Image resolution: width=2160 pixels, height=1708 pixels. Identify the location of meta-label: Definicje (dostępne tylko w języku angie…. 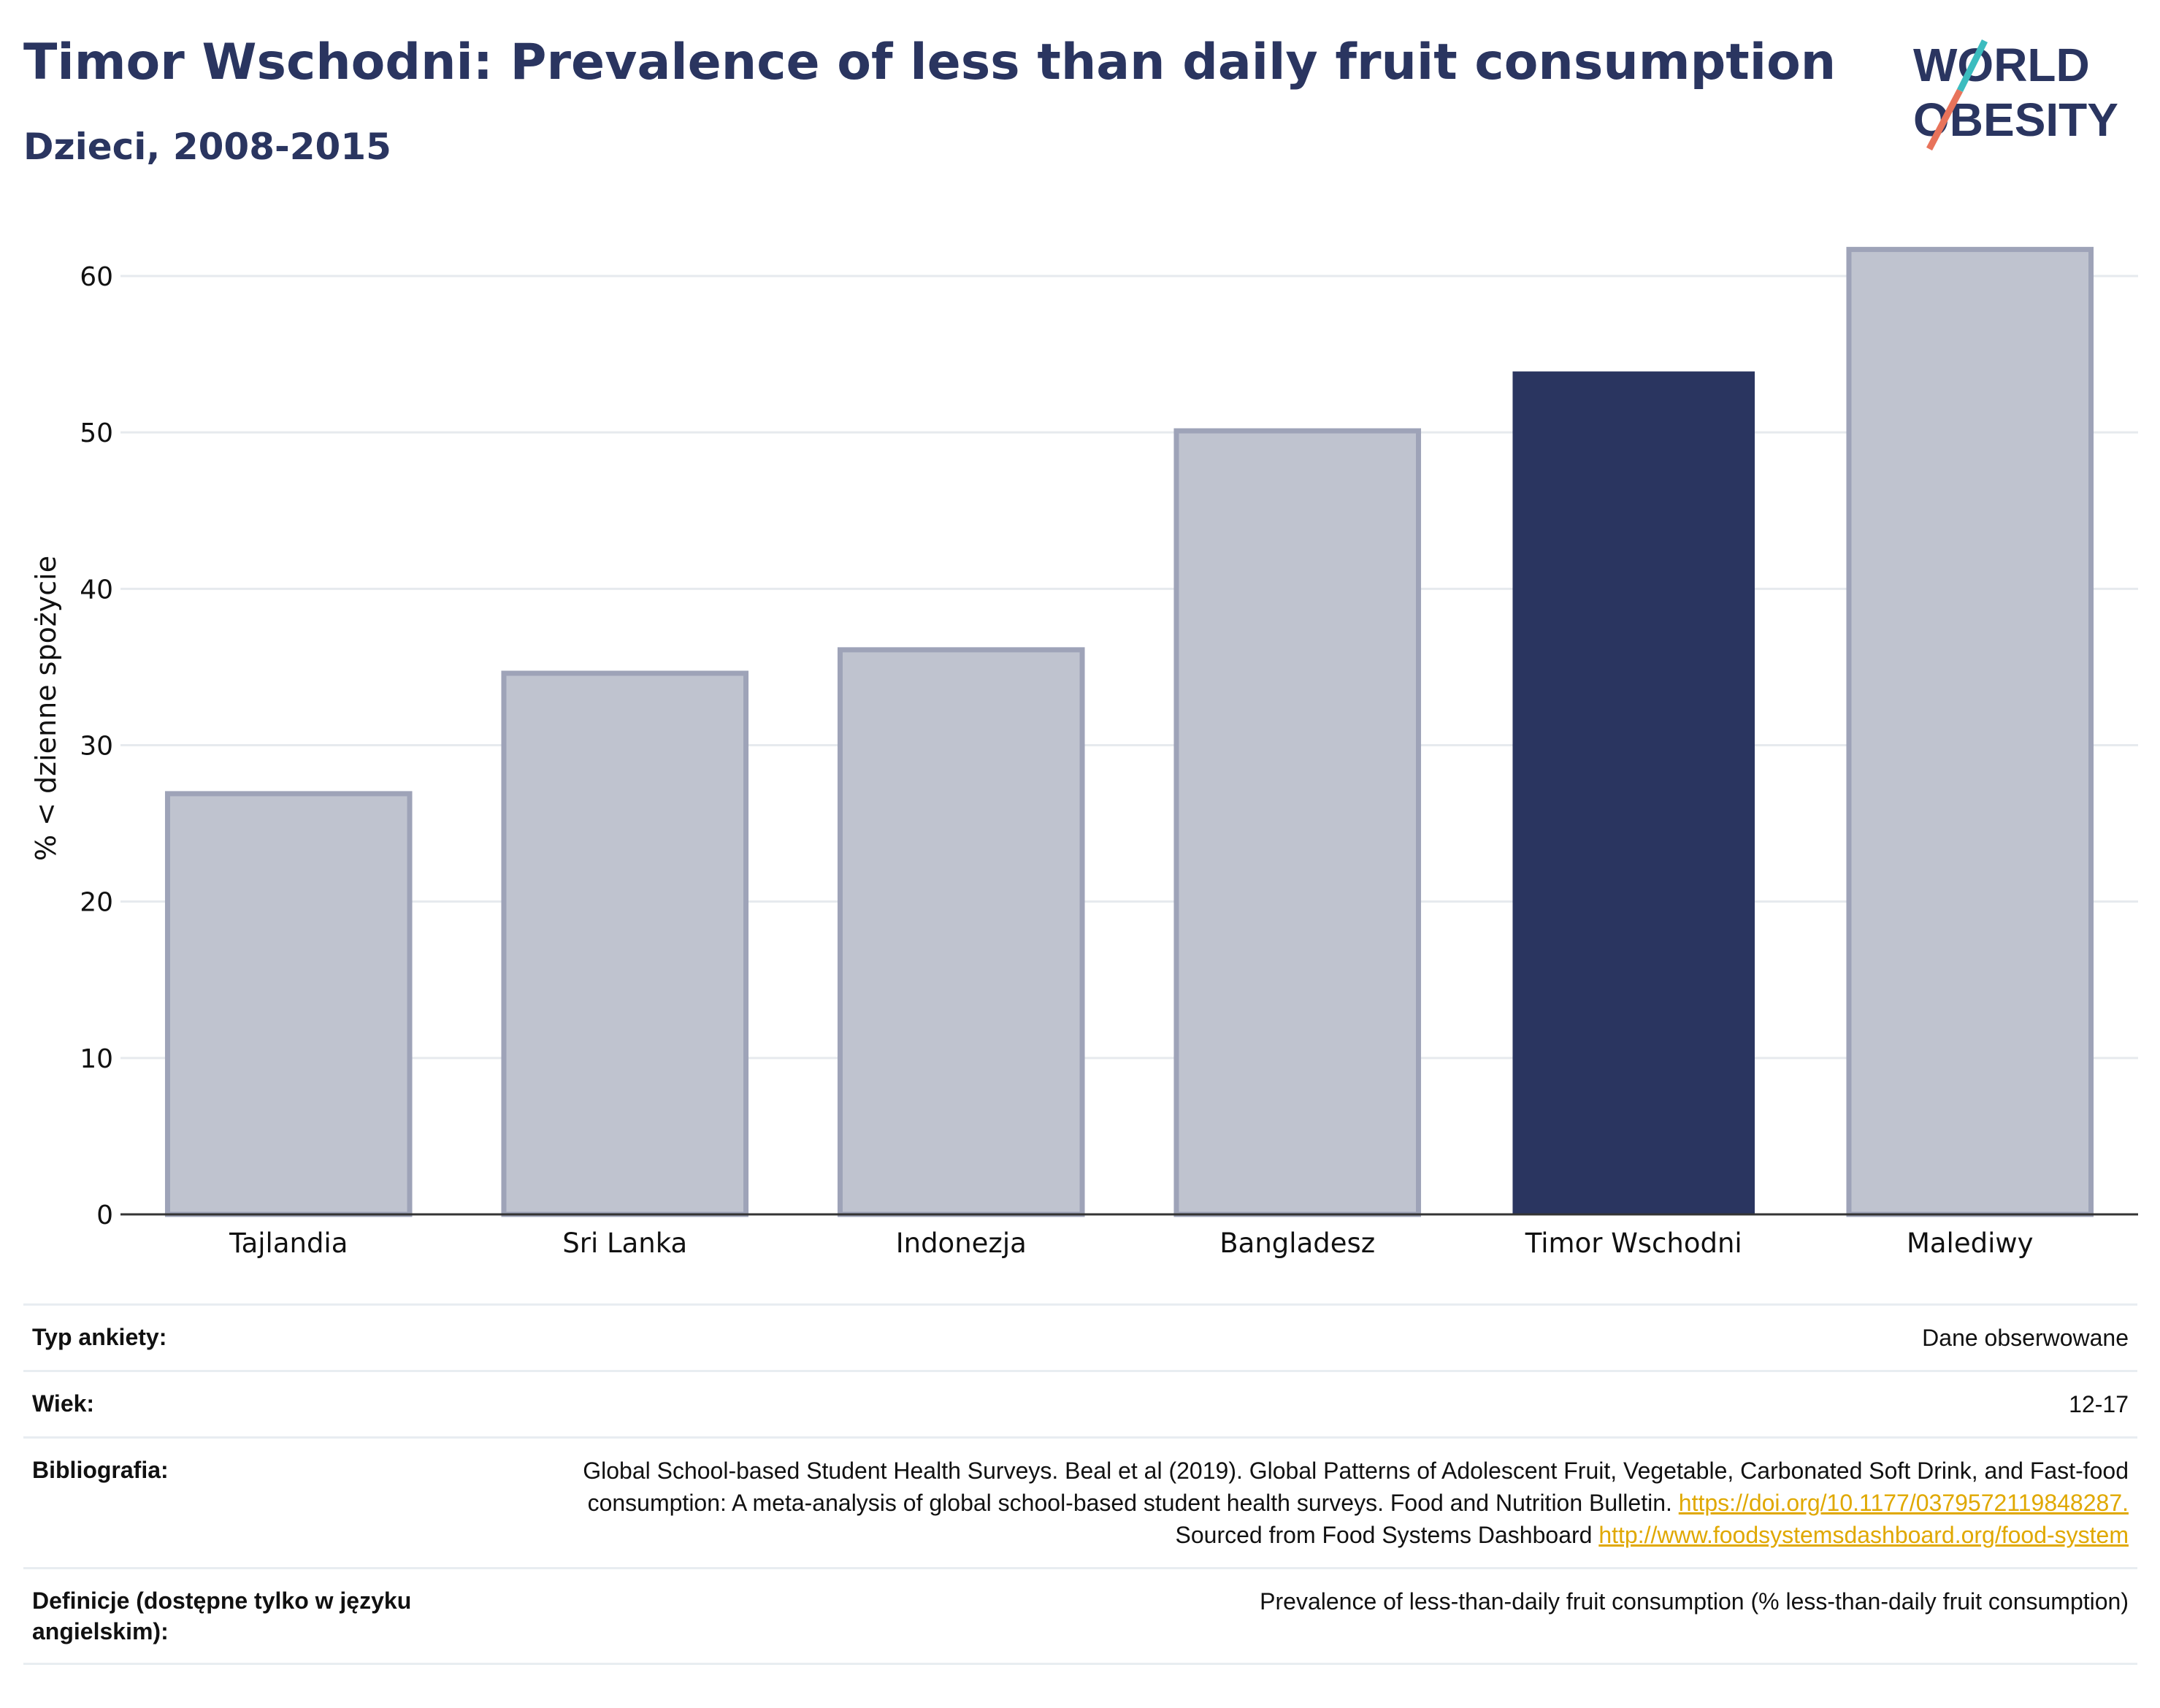
(222, 1616).